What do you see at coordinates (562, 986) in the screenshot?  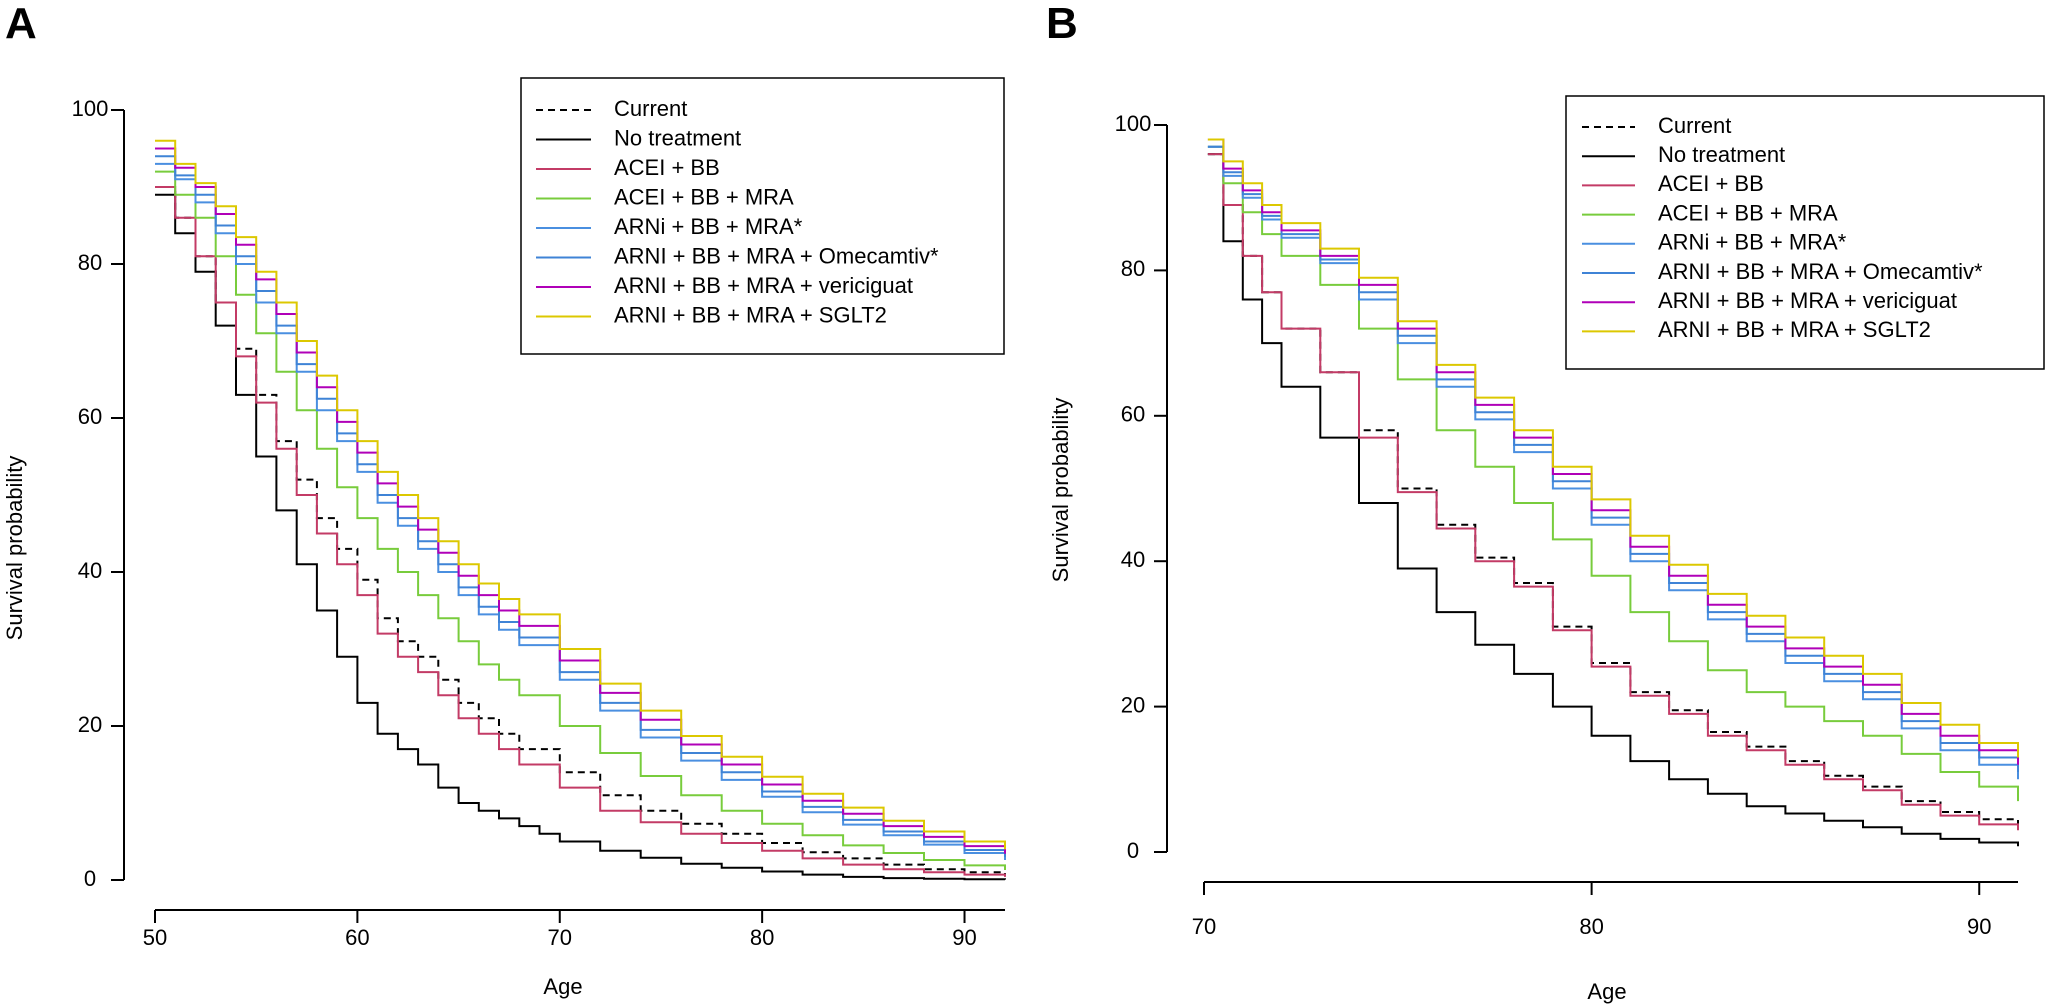 I see `x-axis-title-a: Age` at bounding box center [562, 986].